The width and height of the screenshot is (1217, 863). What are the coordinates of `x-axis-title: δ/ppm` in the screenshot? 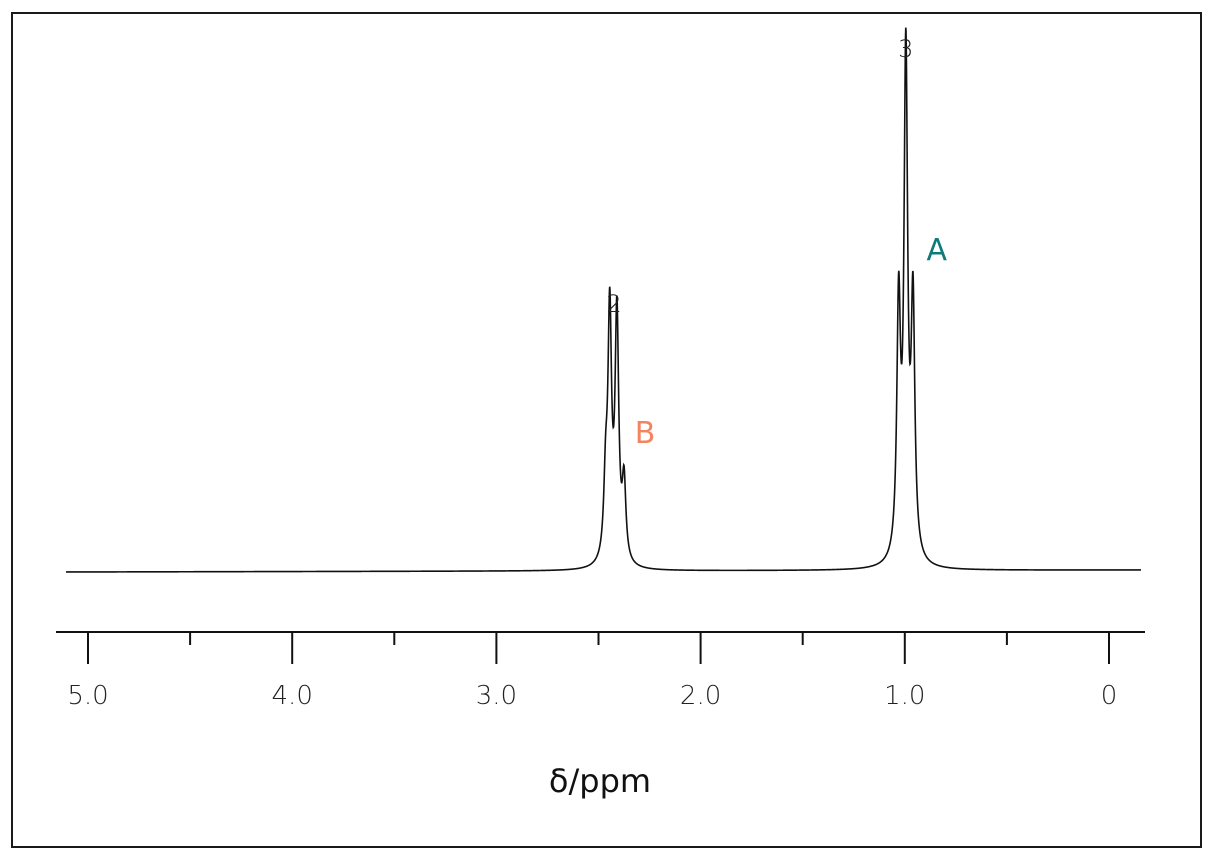 It's located at (600, 781).